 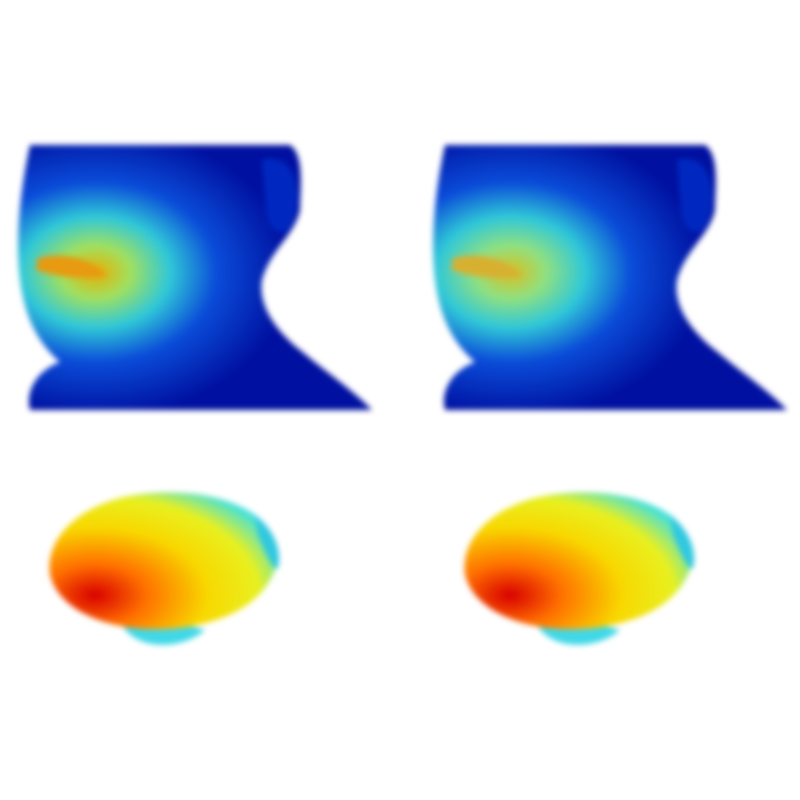 I want to click on shape-heatmap-right-svg, so click(x=579, y=568).